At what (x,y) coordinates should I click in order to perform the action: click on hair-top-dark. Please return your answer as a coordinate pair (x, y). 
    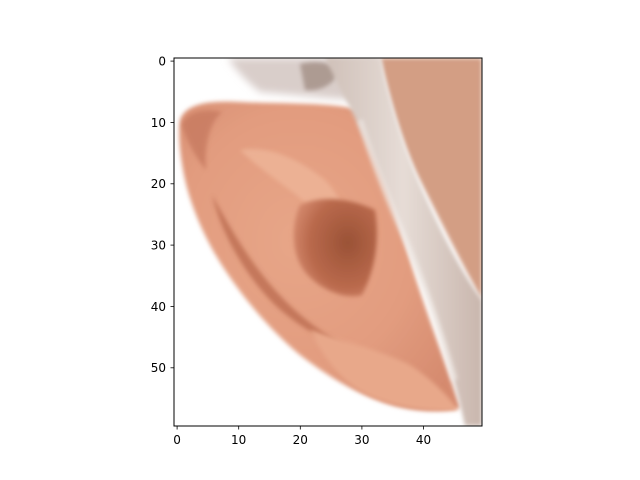
    Looking at the image, I should click on (320, 76).